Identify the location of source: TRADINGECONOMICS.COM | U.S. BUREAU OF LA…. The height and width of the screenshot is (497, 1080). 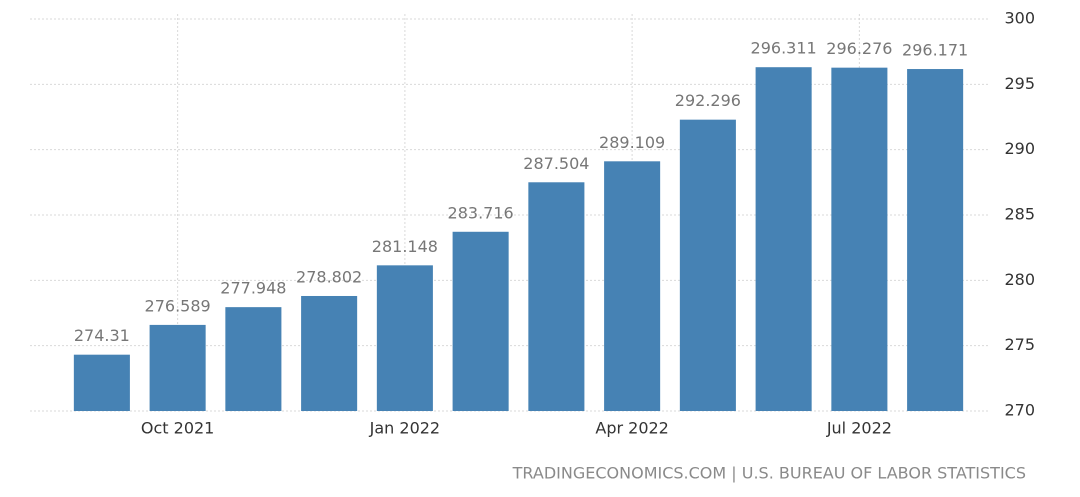
(769, 473).